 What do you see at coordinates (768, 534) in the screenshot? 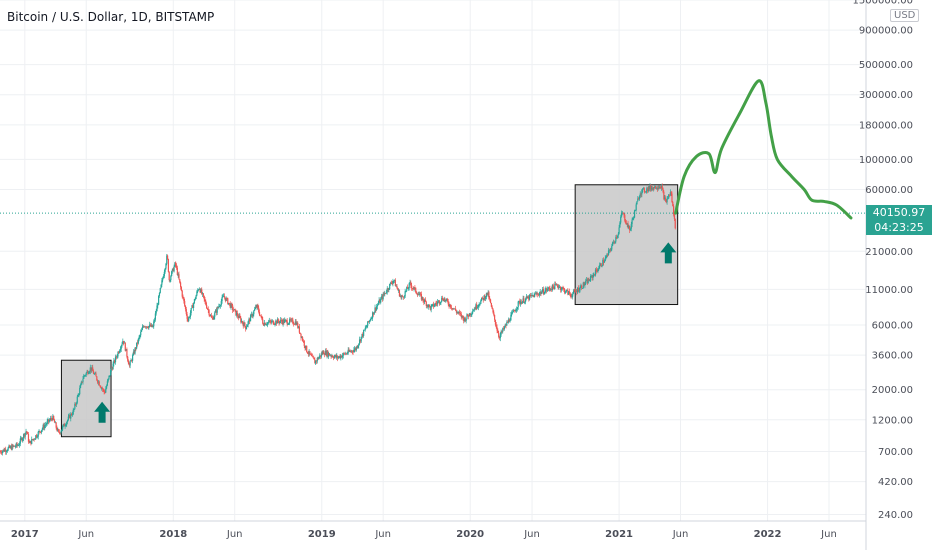
I see `x-tick-label: 2022` at bounding box center [768, 534].